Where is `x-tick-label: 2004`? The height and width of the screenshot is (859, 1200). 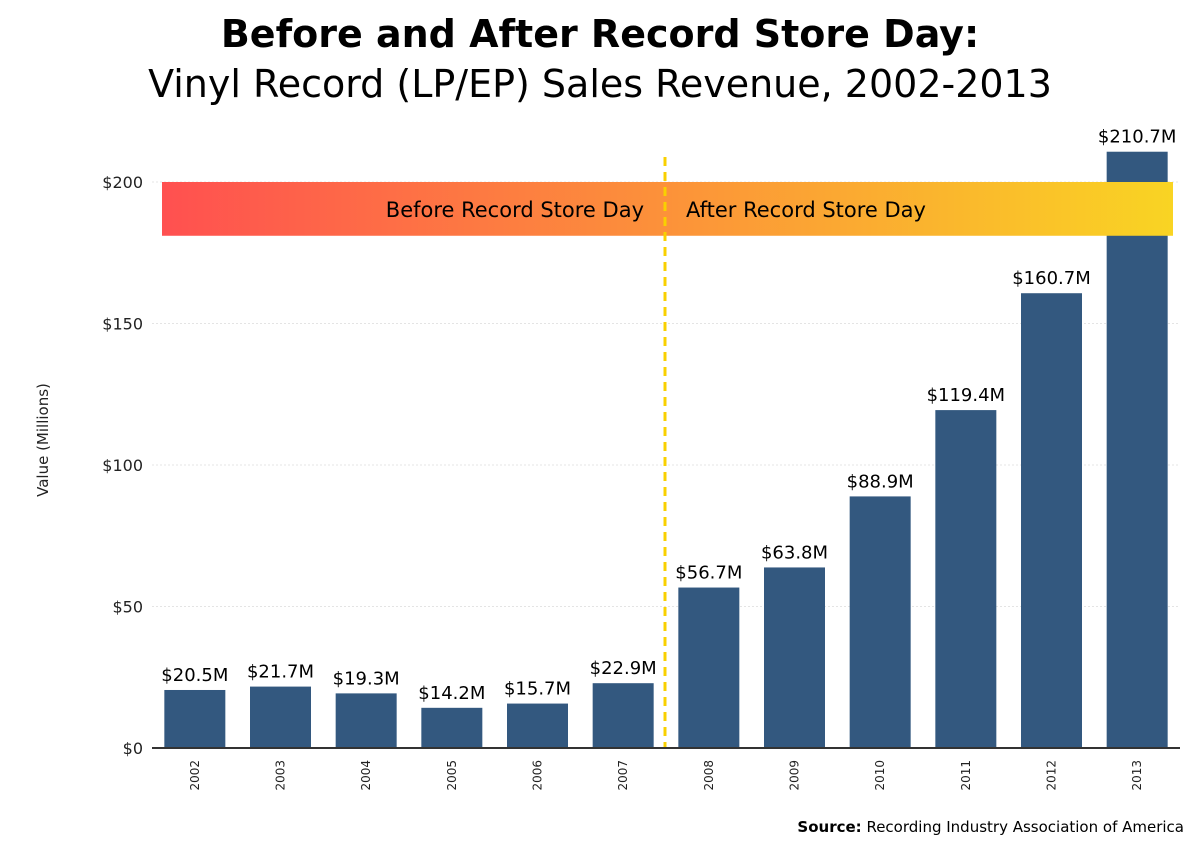
x-tick-label: 2004 is located at coordinates (366, 775).